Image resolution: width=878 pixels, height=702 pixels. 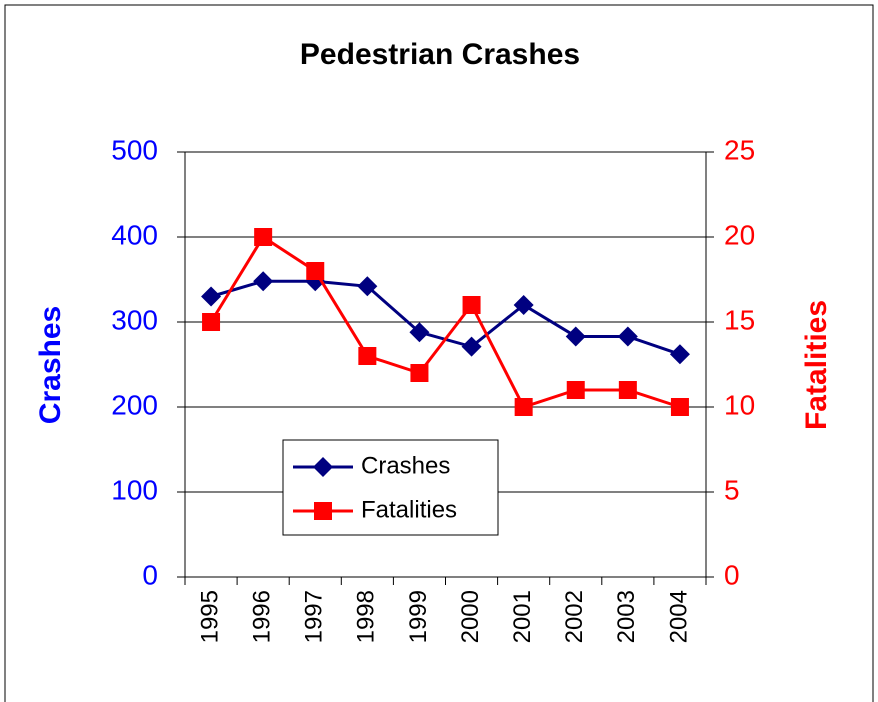 I want to click on y-tick-label: 400, so click(x=134, y=234).